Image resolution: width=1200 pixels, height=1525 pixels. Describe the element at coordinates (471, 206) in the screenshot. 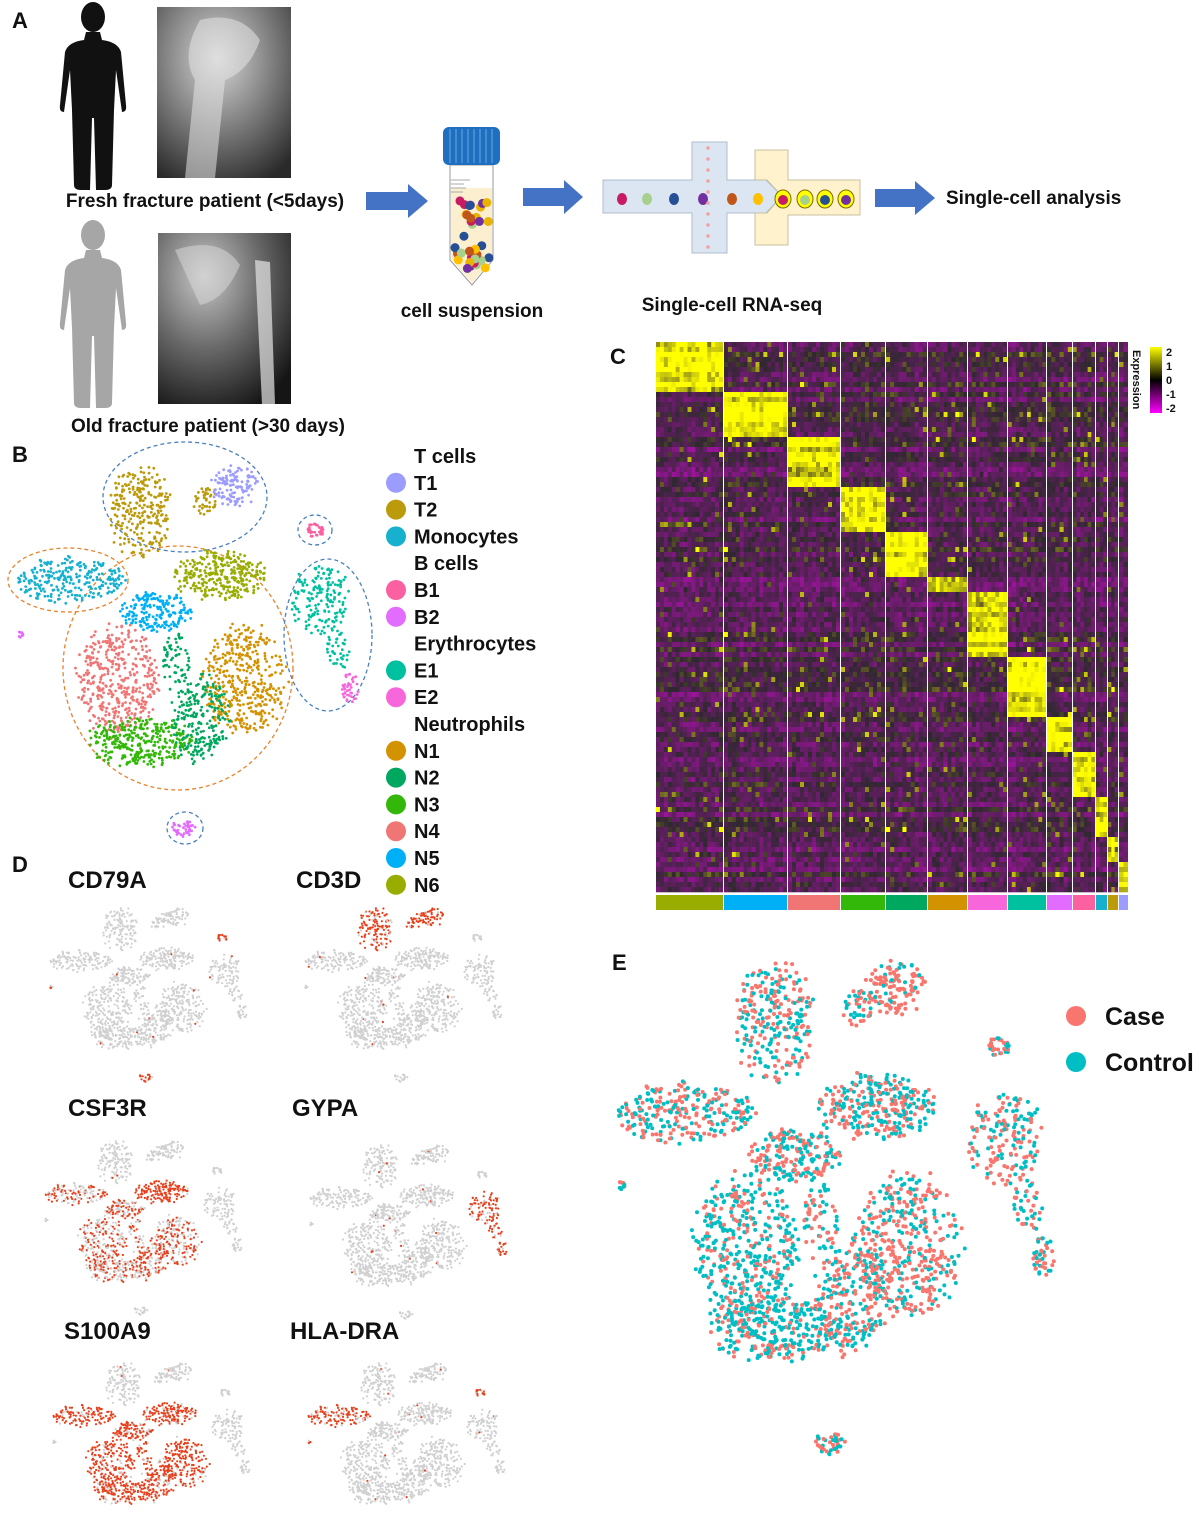

I see `cell-suspension-tube-icon` at that location.